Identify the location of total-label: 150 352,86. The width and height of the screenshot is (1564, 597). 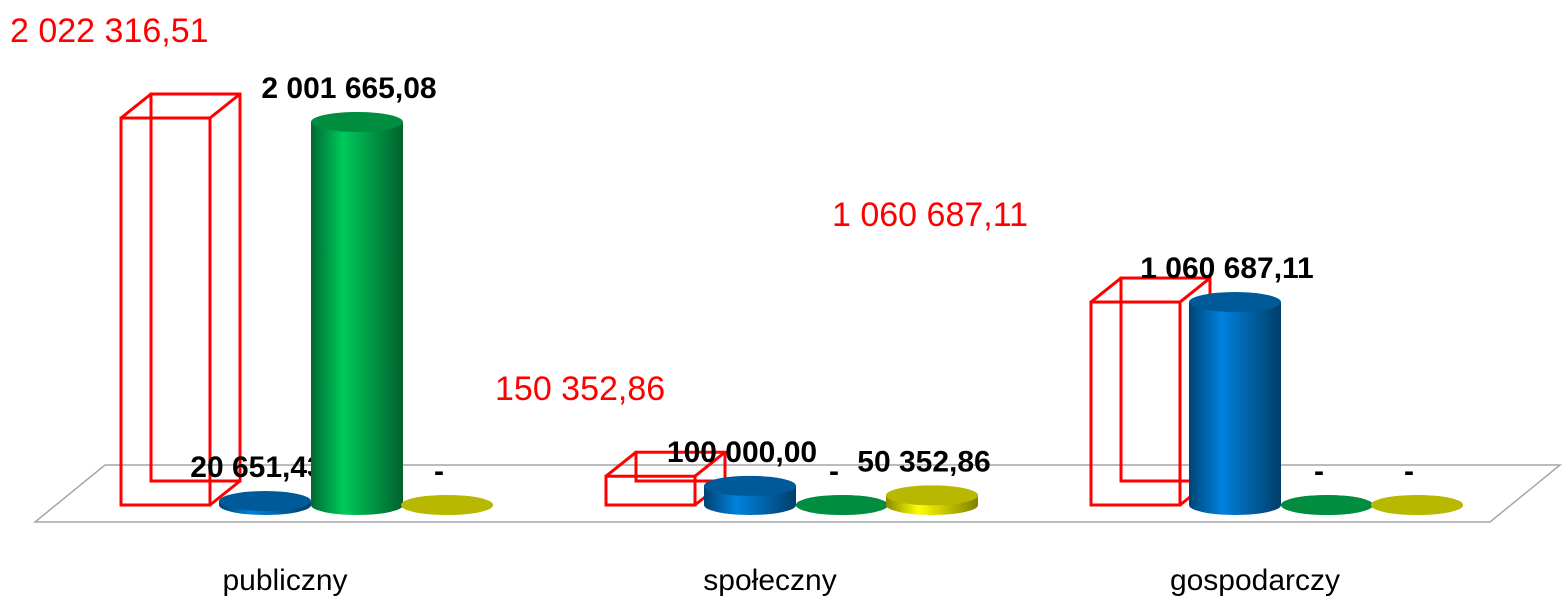
(580, 389).